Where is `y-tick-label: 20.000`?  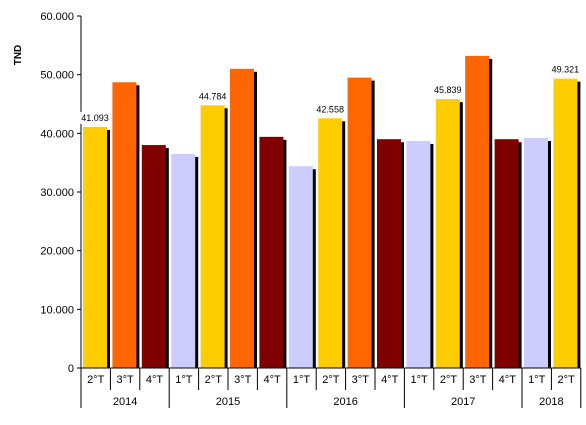 y-tick-label: 20.000 is located at coordinates (57, 252).